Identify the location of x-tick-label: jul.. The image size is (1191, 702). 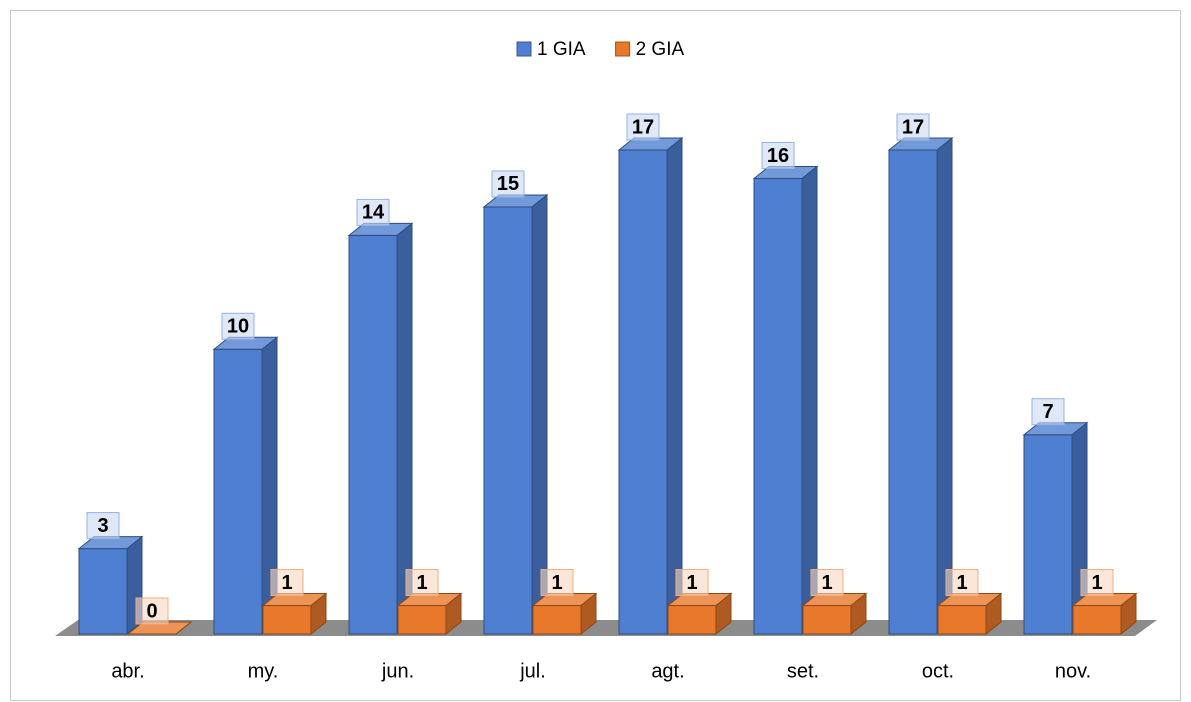
(532, 671).